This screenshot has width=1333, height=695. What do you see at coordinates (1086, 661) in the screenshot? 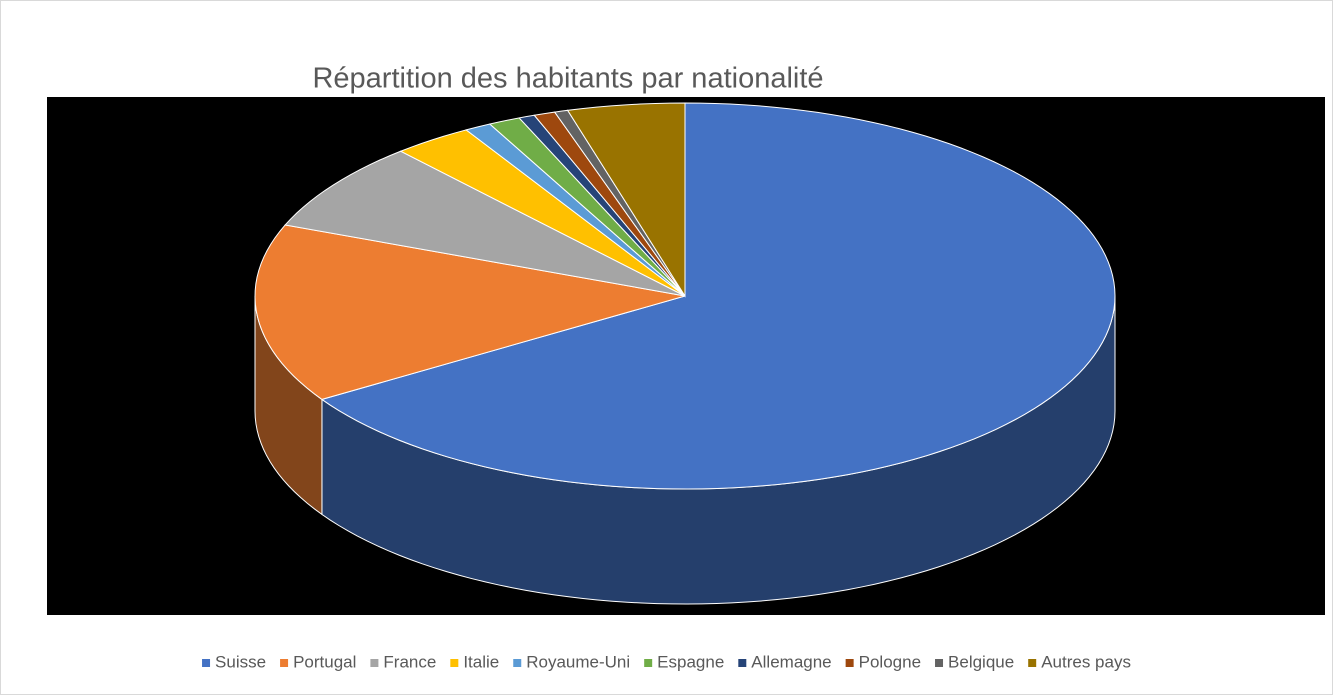
I see `legend-label: Autres pays` at bounding box center [1086, 661].